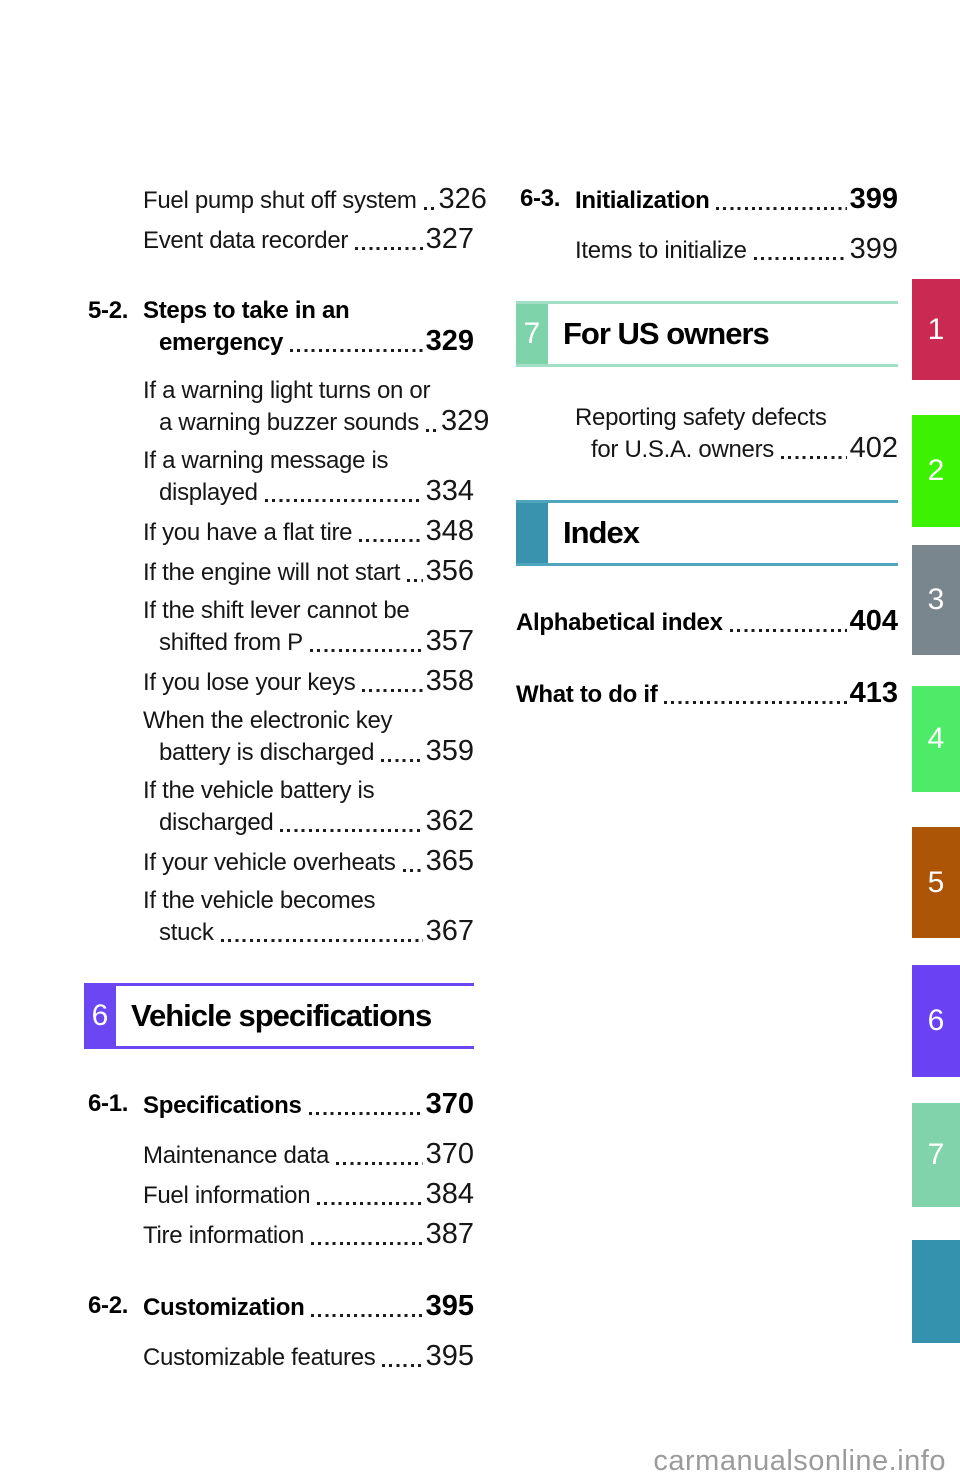  I want to click on chapter-tab-number: 2, so click(936, 470).